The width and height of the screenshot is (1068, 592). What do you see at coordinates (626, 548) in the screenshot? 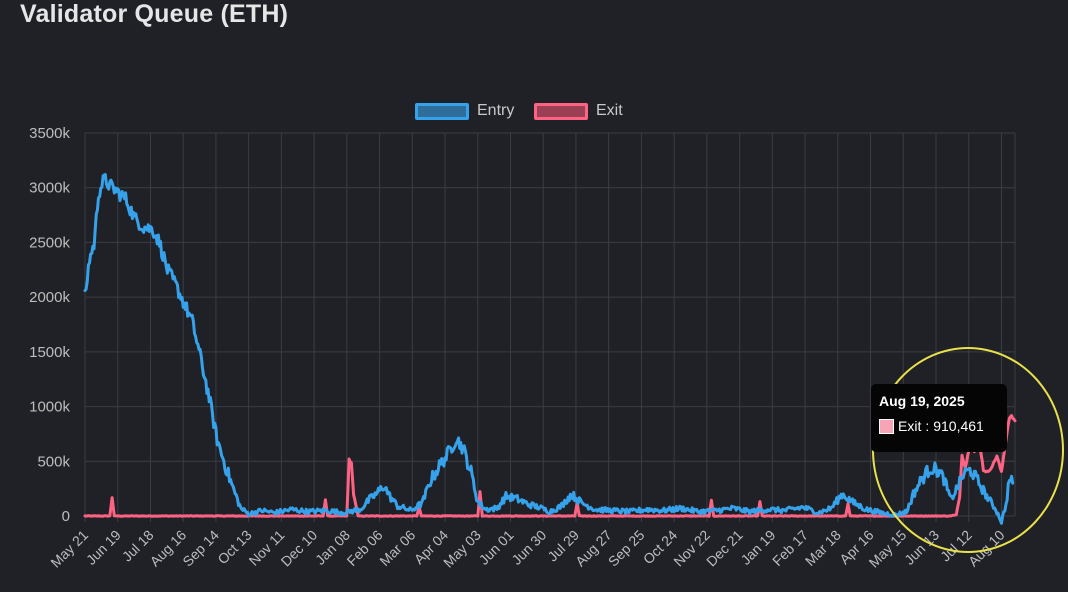
I see `x-tick-label: Sep 25` at bounding box center [626, 548].